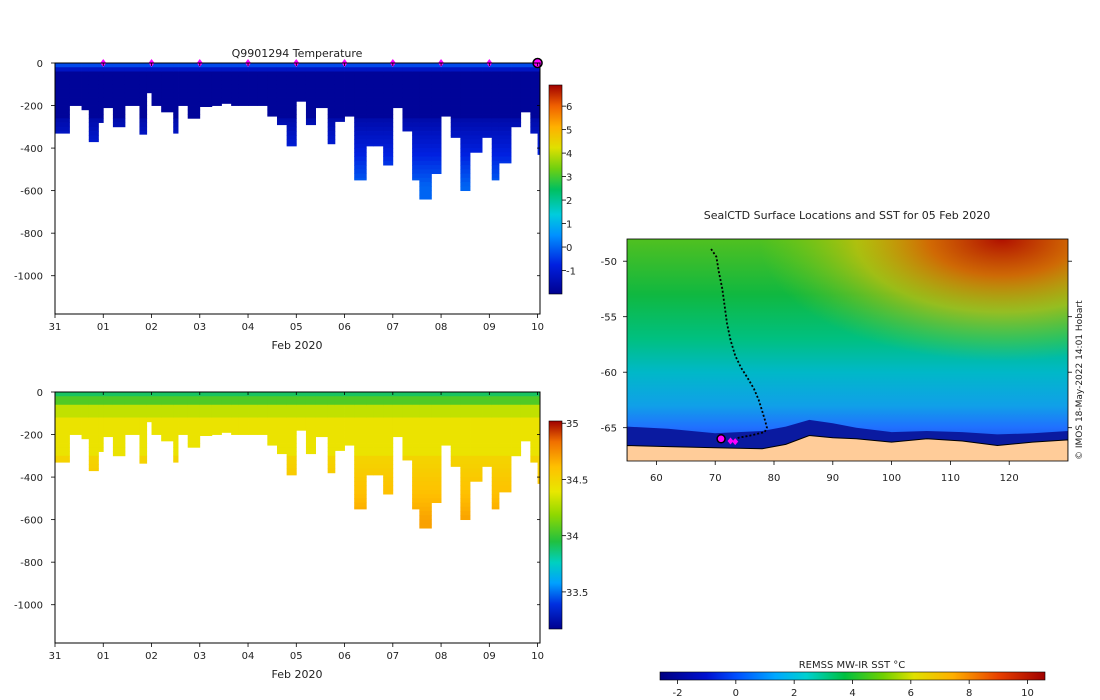  I want to click on x-tick-label: 02, so click(151, 656).